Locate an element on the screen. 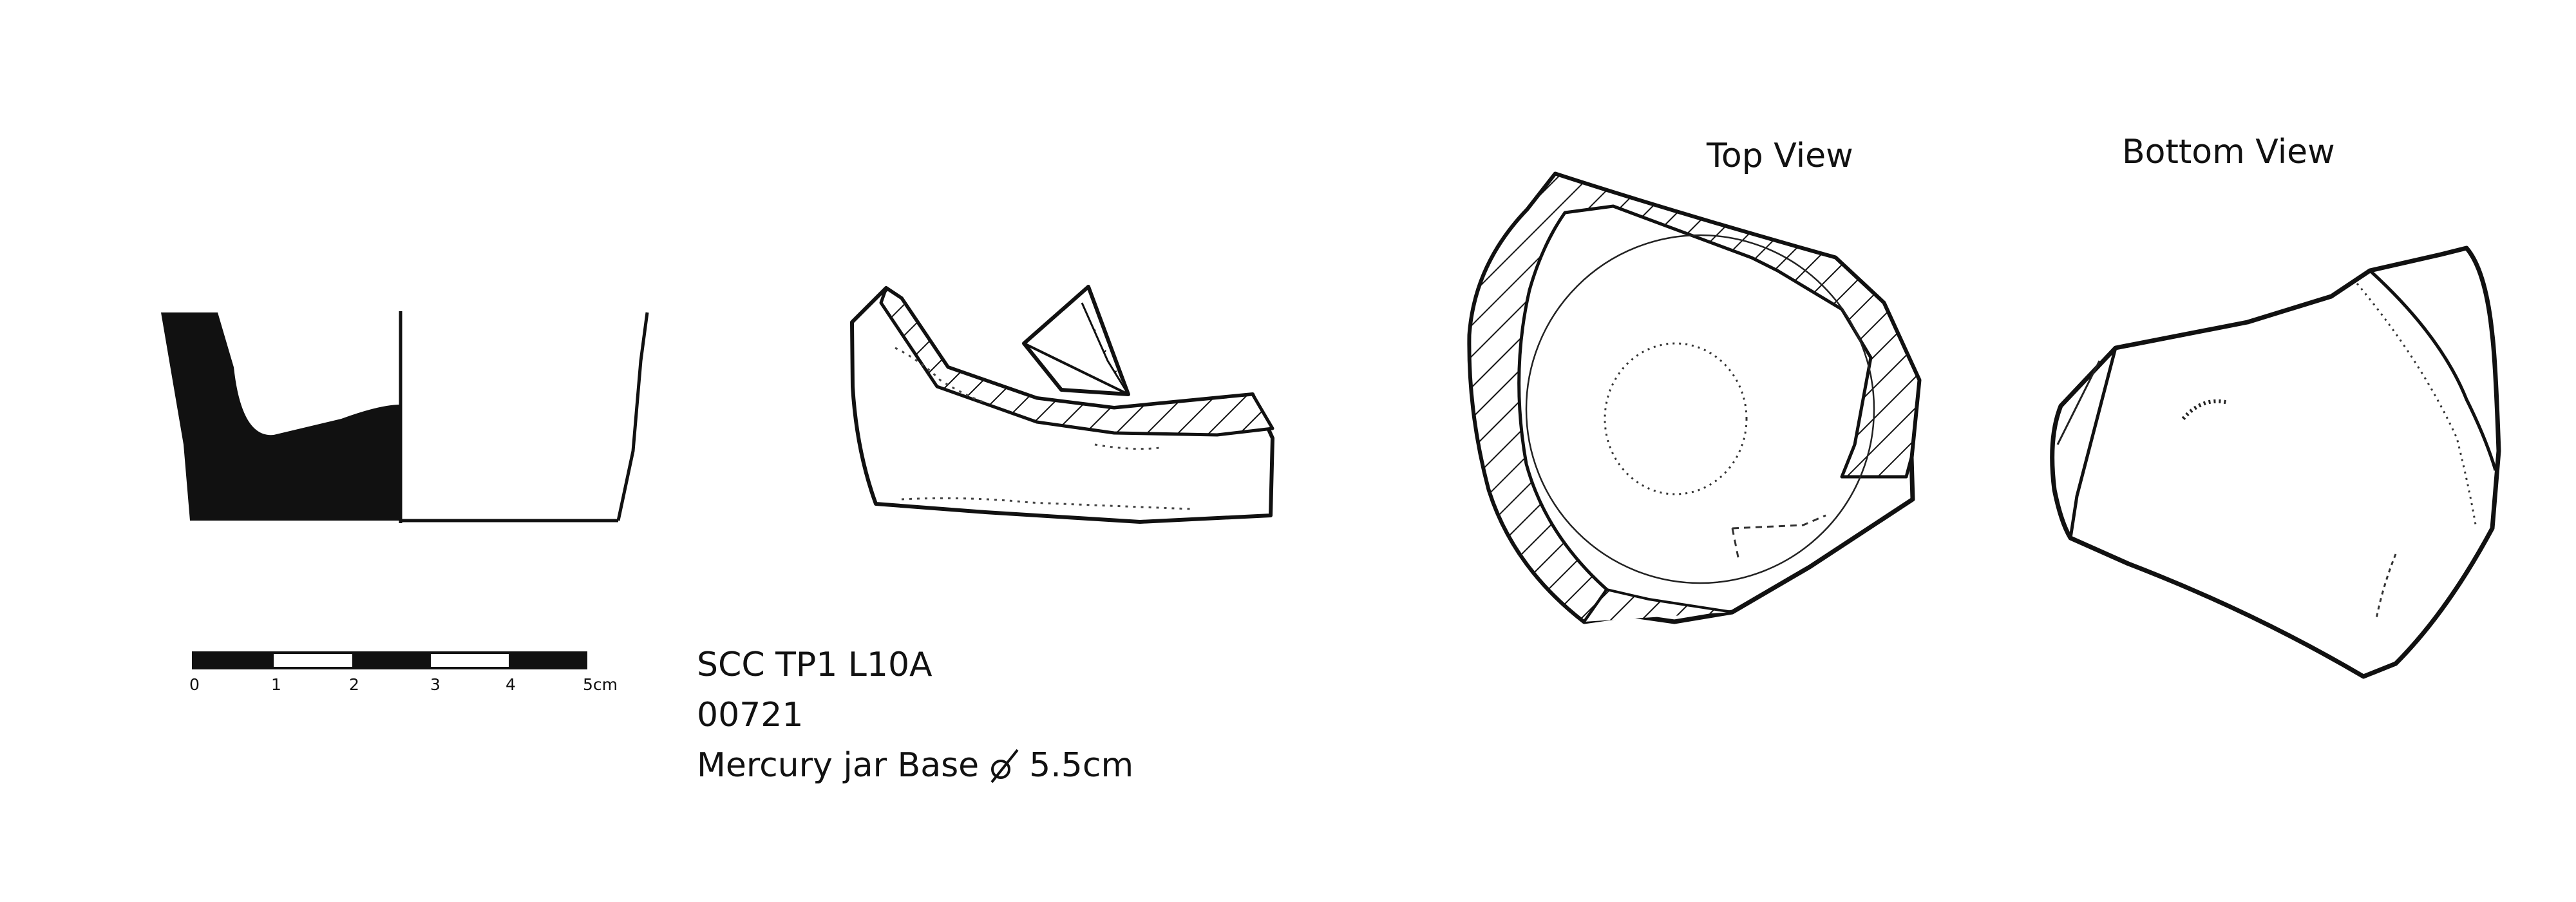 Image resolution: width=2576 pixels, height=902 pixels. bottom-view-dotted-contour is located at coordinates (2417, 406).